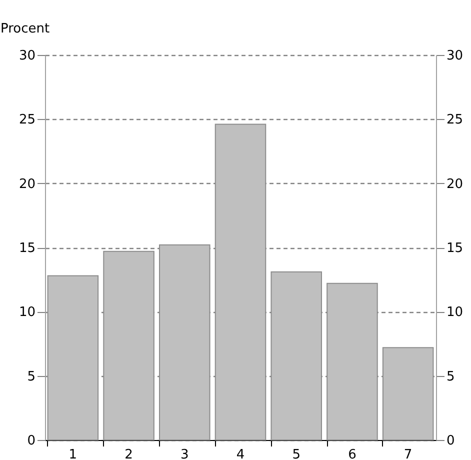  What do you see at coordinates (455, 312) in the screenshot?
I see `y2-tick-label: 10` at bounding box center [455, 312].